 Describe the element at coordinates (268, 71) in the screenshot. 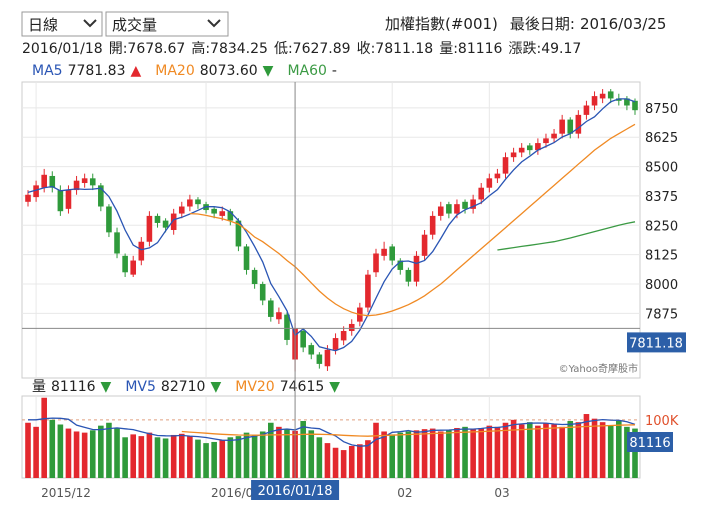

I see `legend-arrow: ▼` at that location.